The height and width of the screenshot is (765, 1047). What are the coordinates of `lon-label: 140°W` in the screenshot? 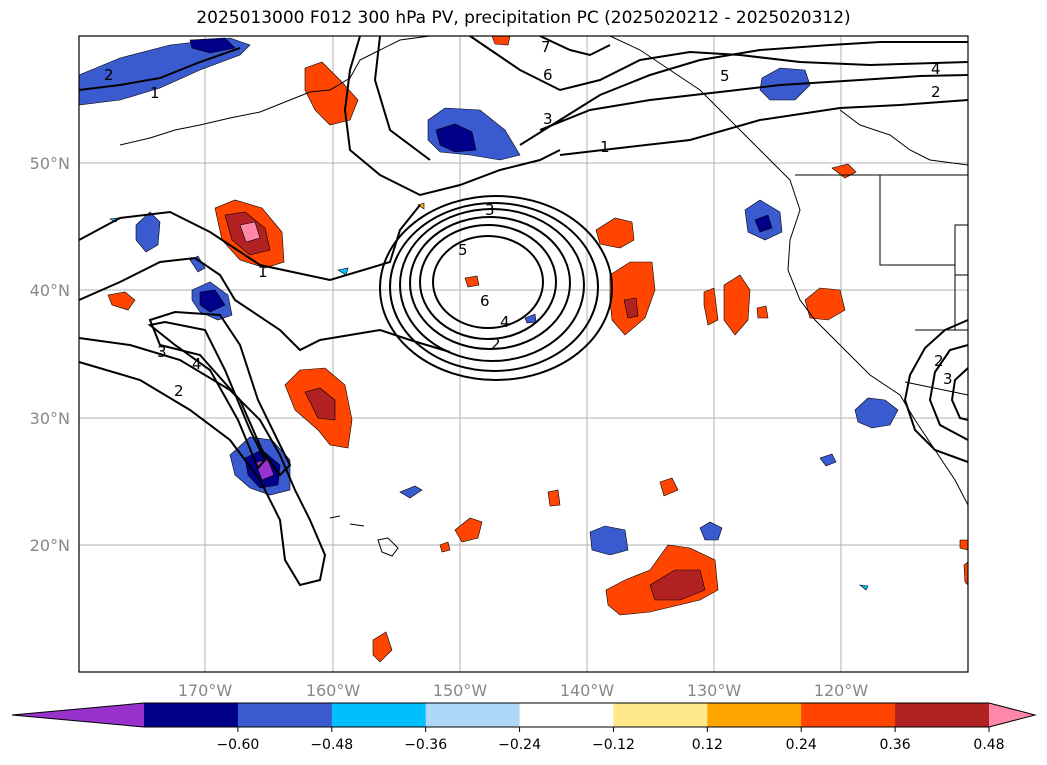 It's located at (587, 690).